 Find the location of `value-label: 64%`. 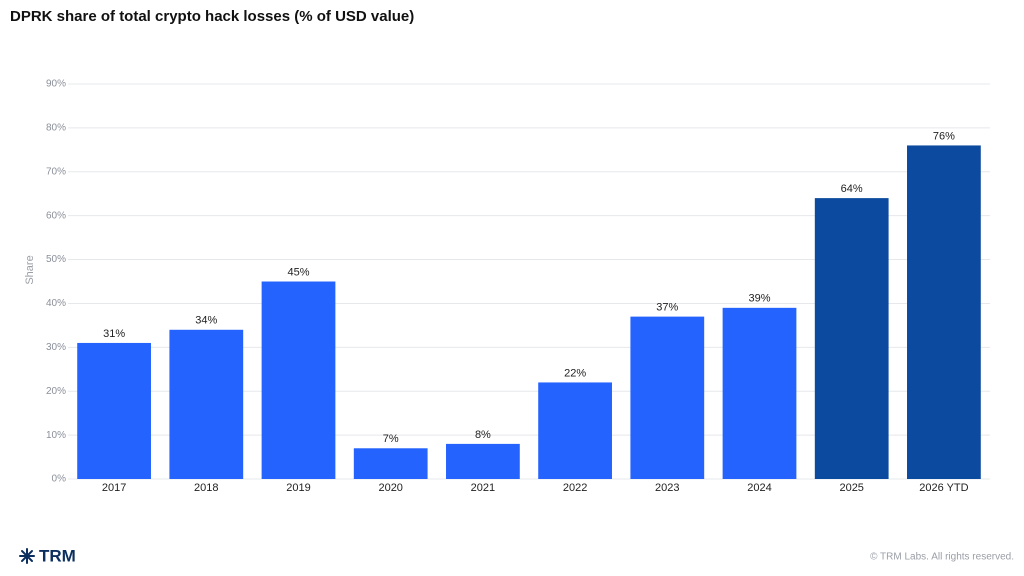

value-label: 64% is located at coordinates (852, 189).